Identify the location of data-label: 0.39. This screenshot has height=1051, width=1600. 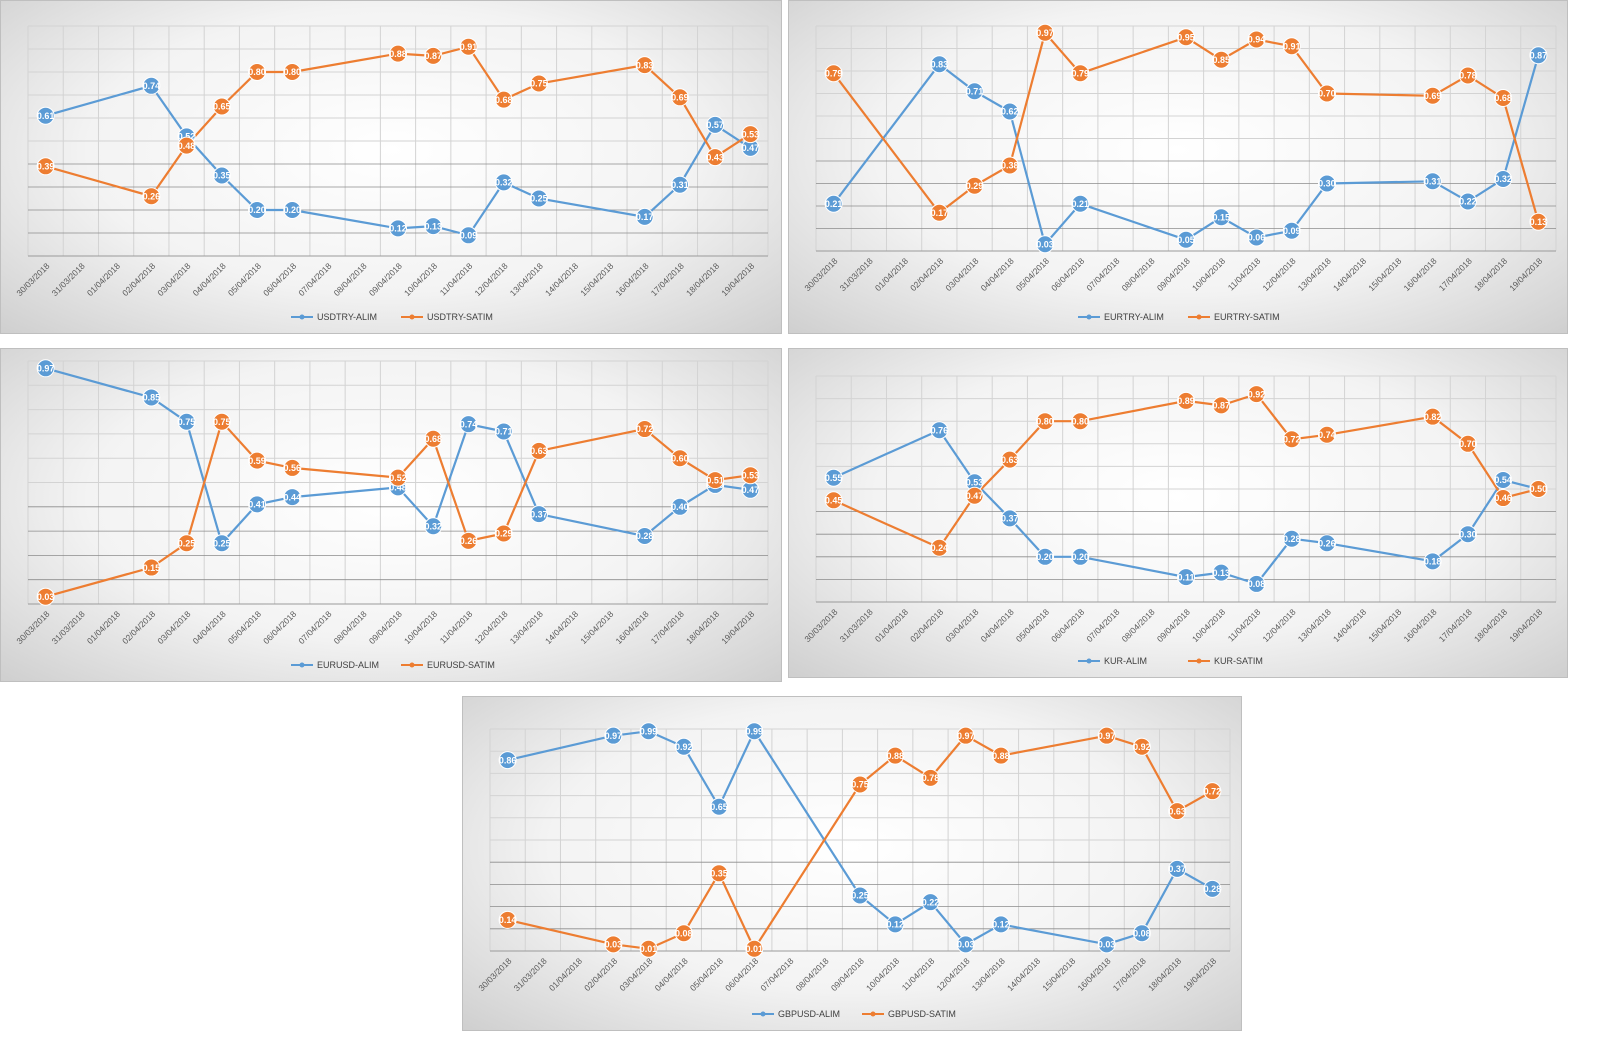
(46, 167).